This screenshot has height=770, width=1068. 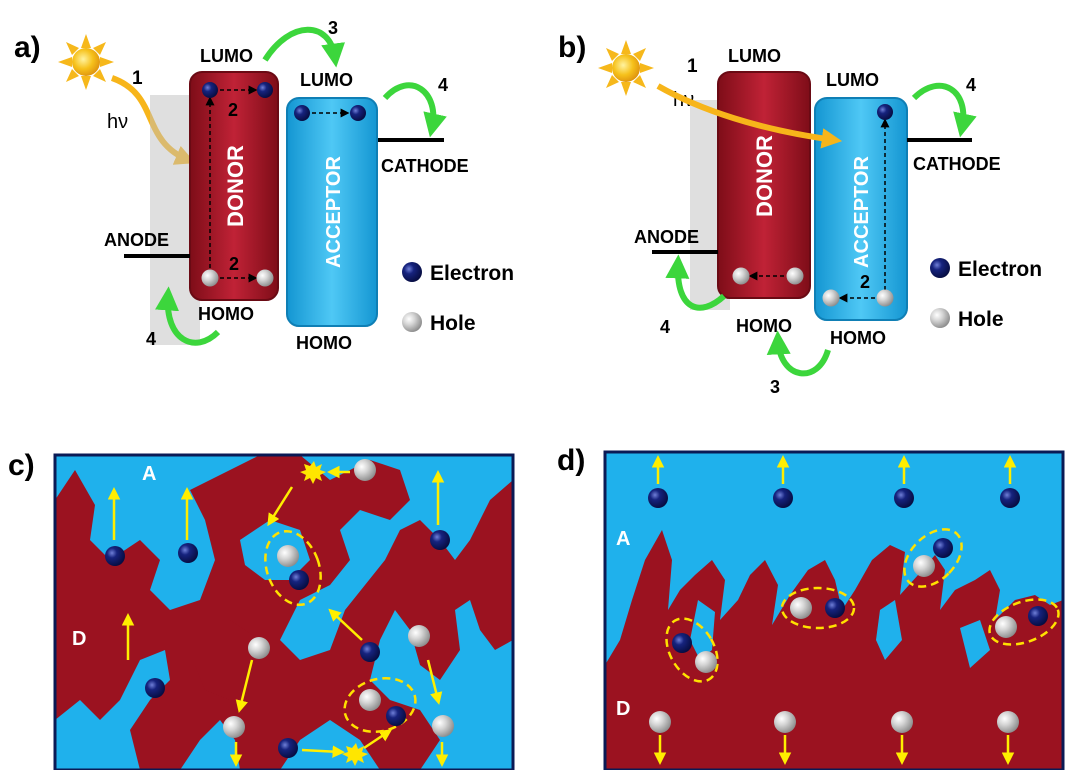 I want to click on panel-letter: b), so click(x=572, y=47).